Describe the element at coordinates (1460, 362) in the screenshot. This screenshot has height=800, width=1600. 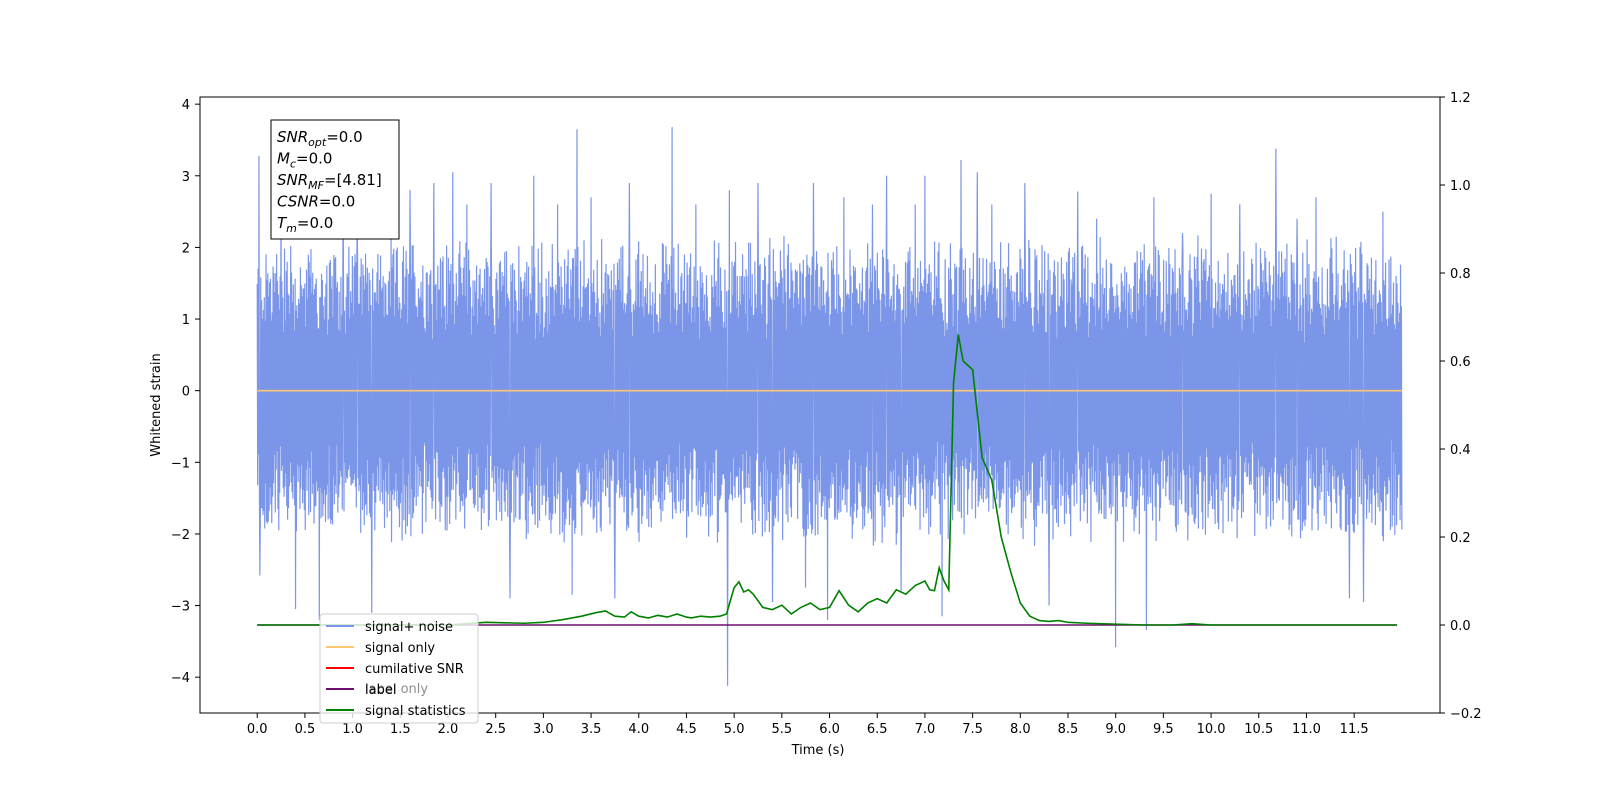
I see `y2-tick-label: 0.6` at that location.